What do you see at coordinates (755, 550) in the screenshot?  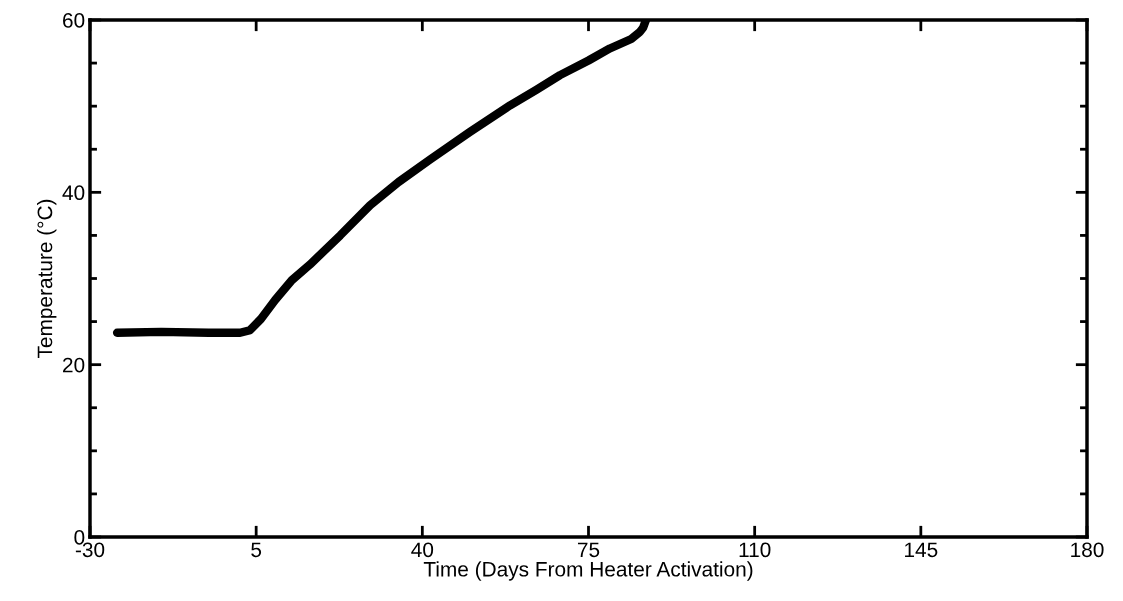 I see `x-tick-label: 110` at bounding box center [755, 550].